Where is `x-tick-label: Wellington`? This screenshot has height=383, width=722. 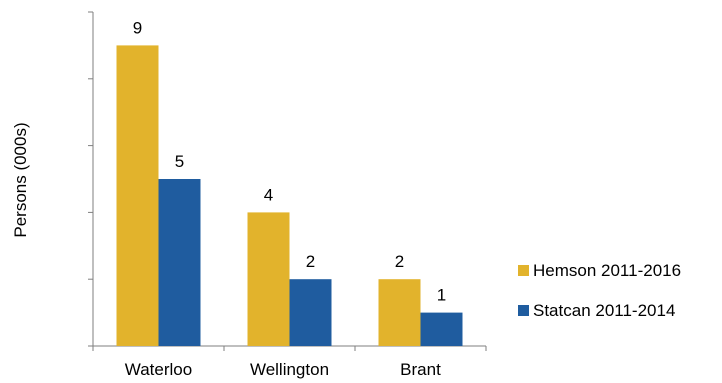 x-tick-label: Wellington is located at coordinates (289, 369).